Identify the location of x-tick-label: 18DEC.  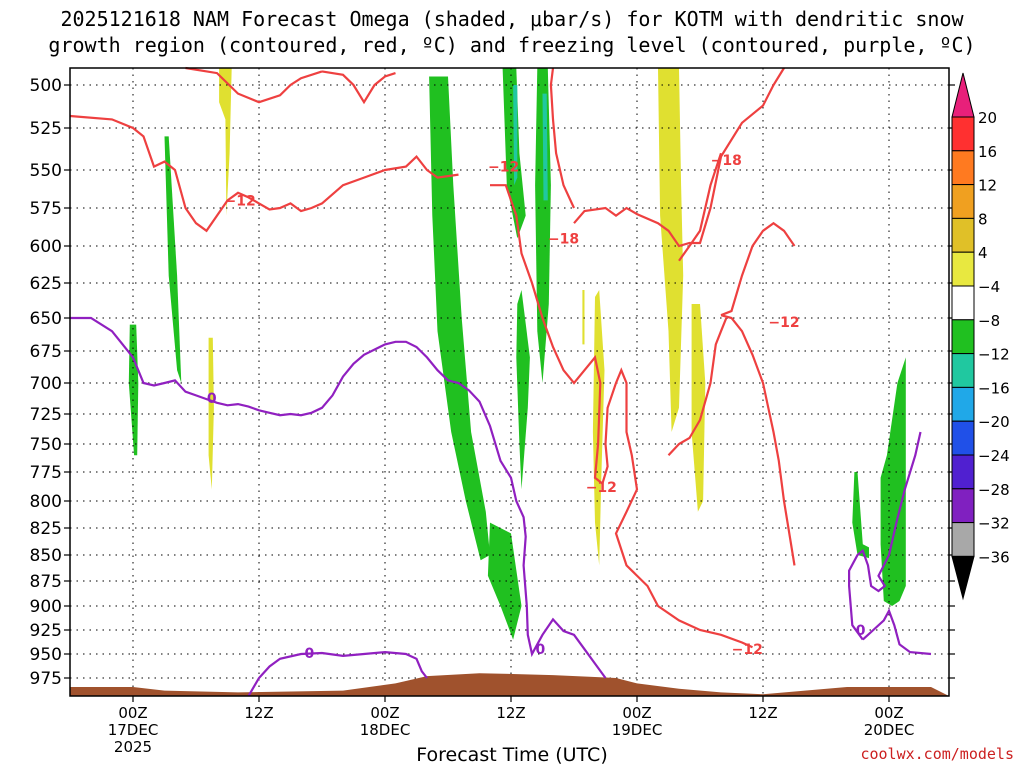
(385, 730).